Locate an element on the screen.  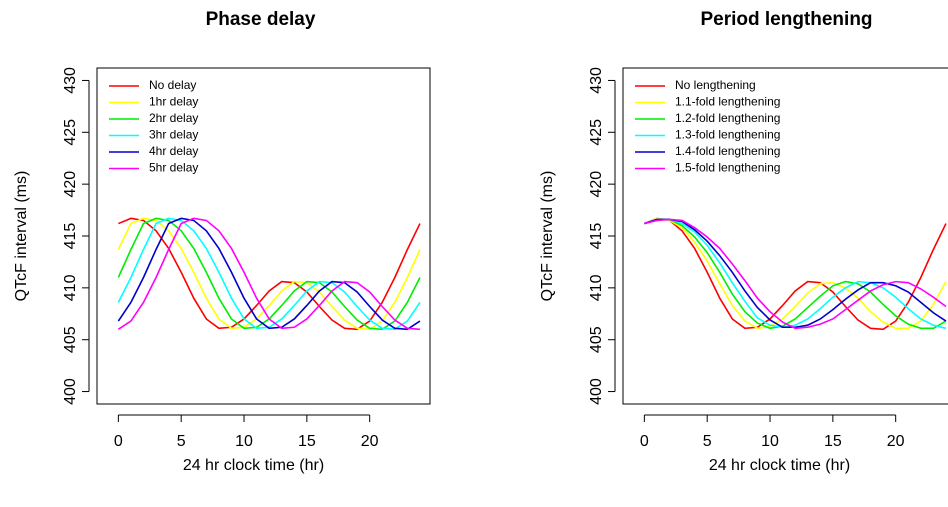
legend-label: 1.1-fold lengthening is located at coordinates (727, 102).